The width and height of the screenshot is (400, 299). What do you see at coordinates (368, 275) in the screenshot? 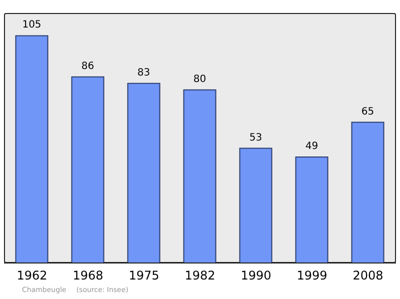
I see `x-tick-label: 2008` at bounding box center [368, 275].